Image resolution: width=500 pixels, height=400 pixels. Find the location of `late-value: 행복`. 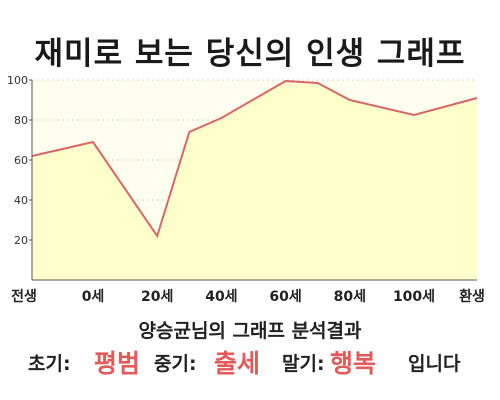

late-value: 행복 is located at coordinates (353, 363).